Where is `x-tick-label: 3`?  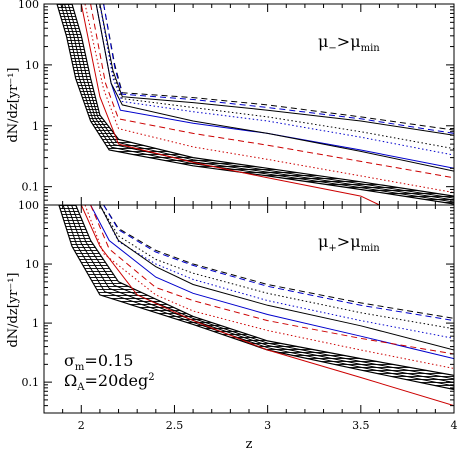
x-tick-label: 3 is located at coordinates (267, 425).